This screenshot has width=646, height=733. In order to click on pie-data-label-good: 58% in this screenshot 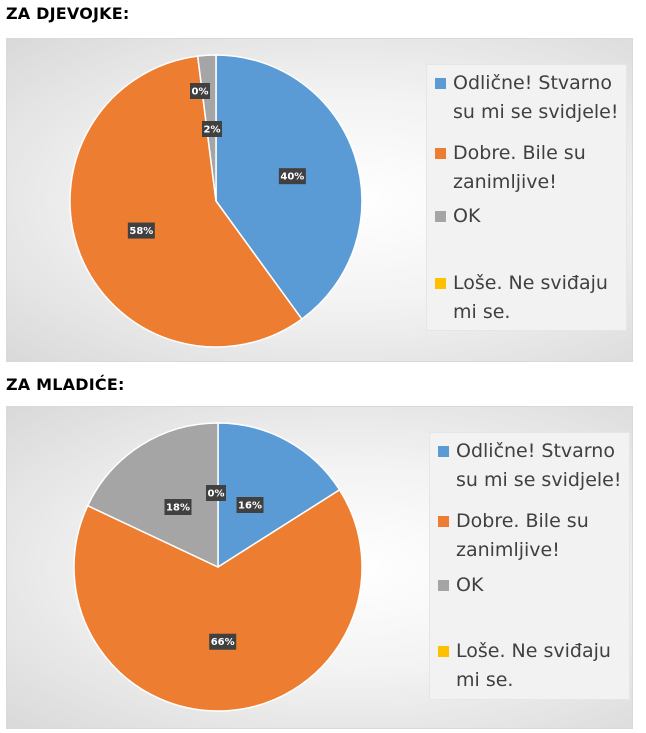, I will do `click(141, 230)`.